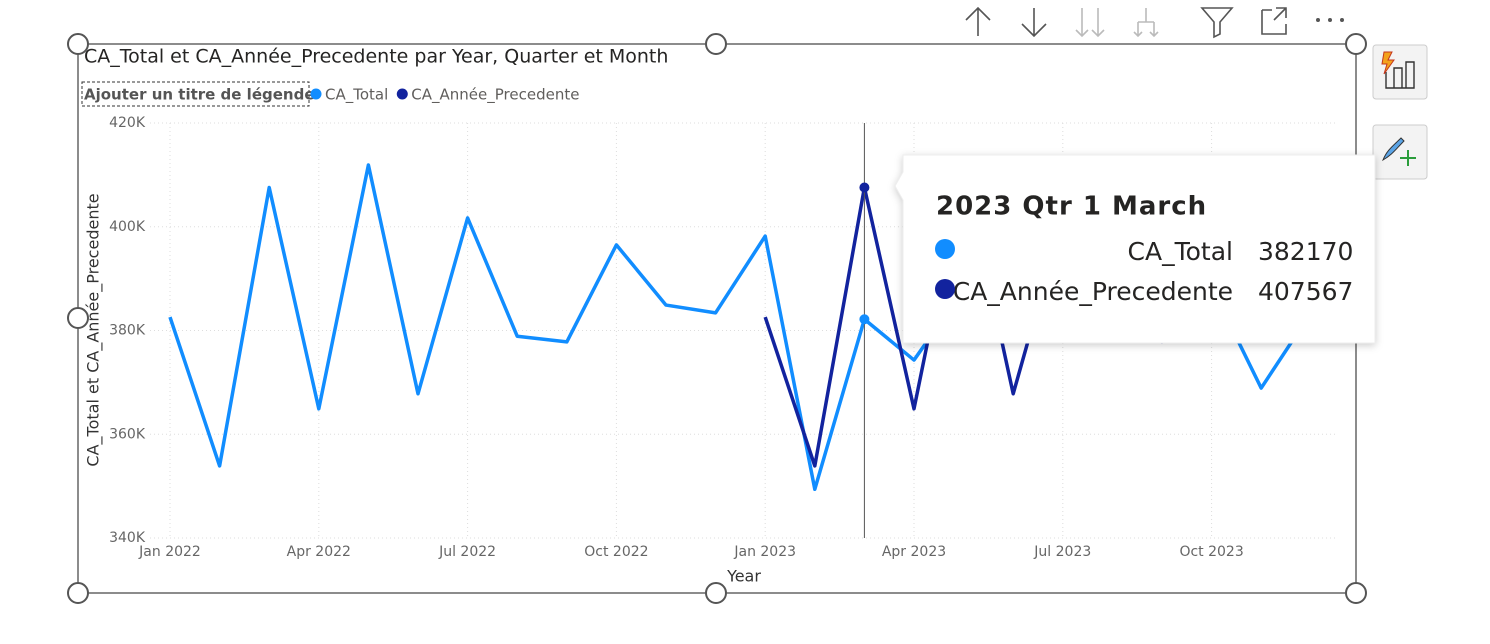 This screenshot has width=1490, height=644. I want to click on x-tick-label: Jul 2022, so click(467, 552).